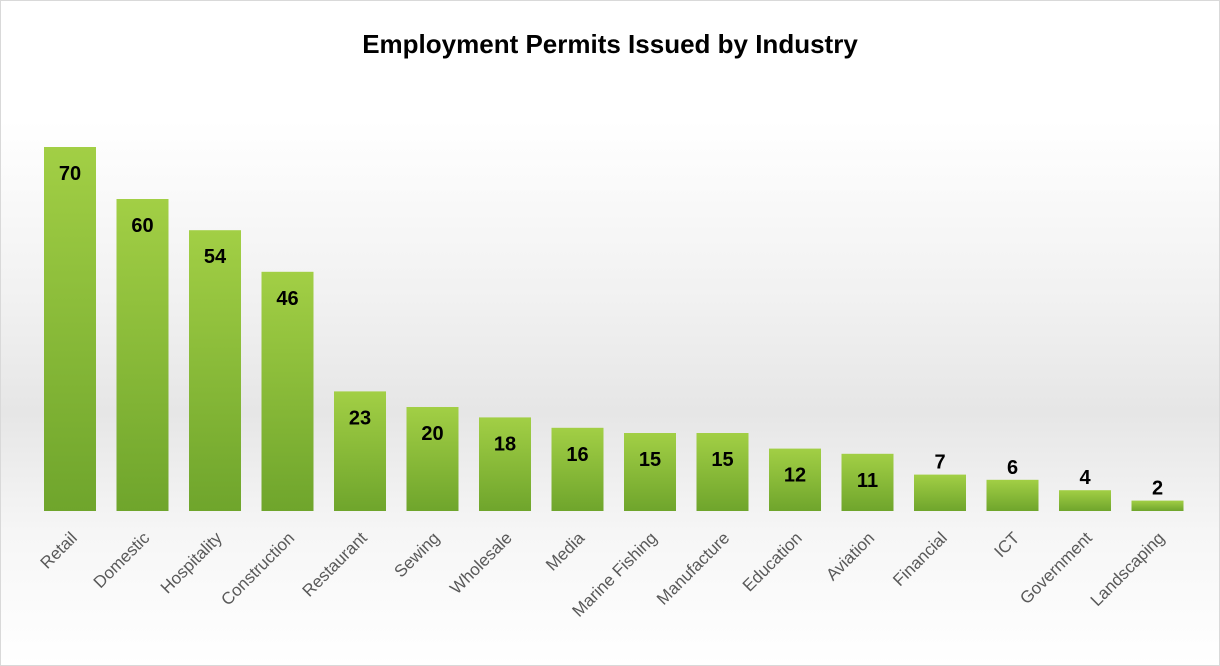 Image resolution: width=1220 pixels, height=666 pixels. Describe the element at coordinates (142, 355) in the screenshot. I see `bar-domestic` at that location.